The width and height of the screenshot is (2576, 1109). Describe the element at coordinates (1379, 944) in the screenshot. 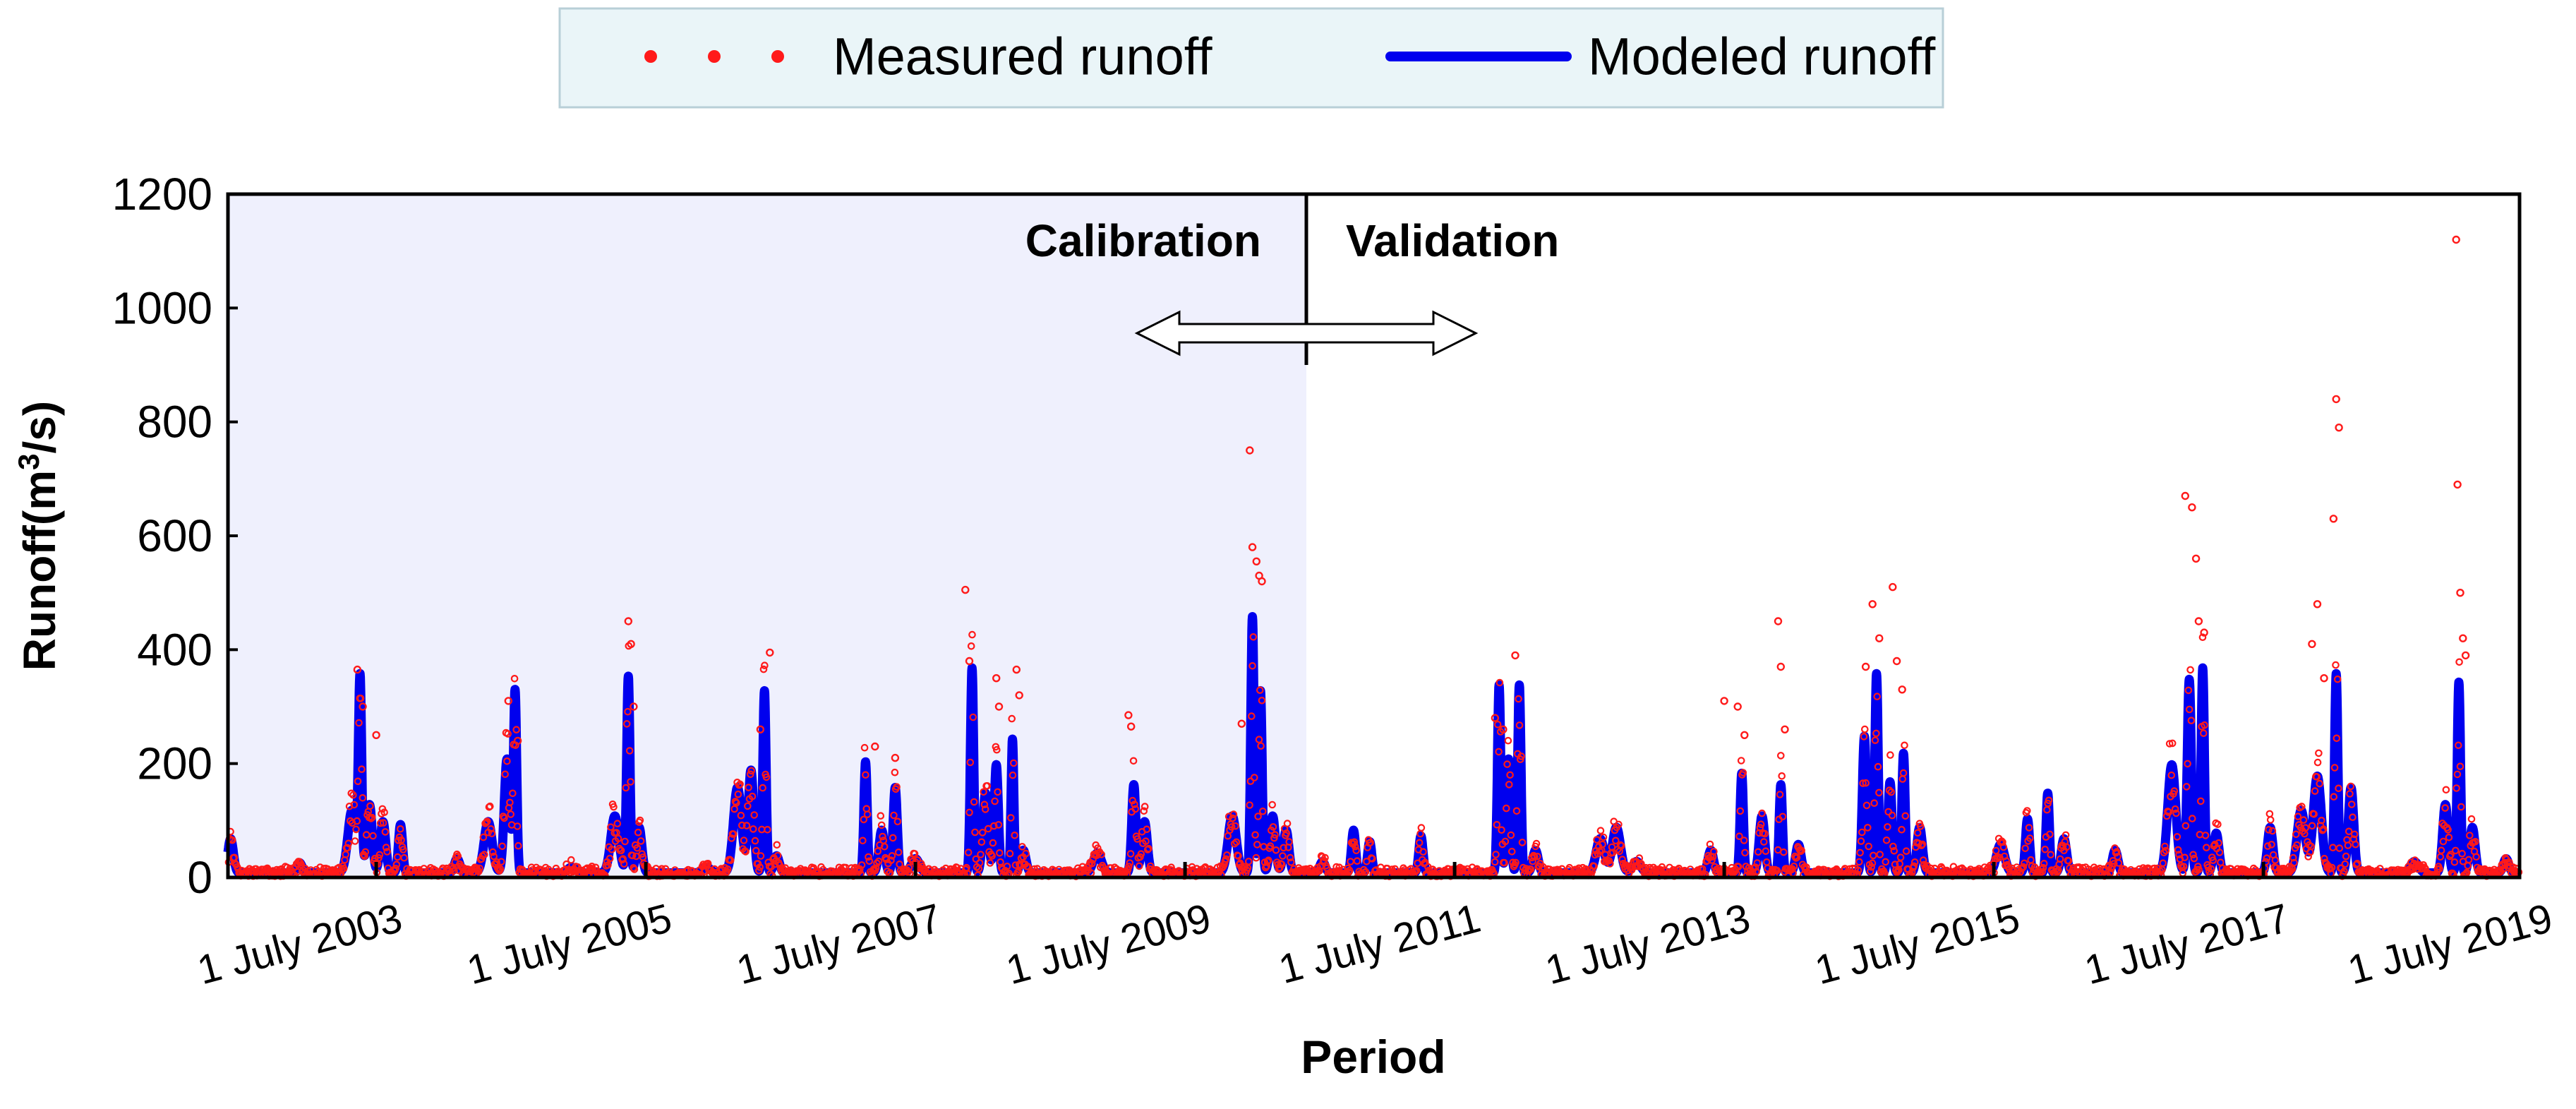

I see `x-tick-label: 1 July 2011` at that location.